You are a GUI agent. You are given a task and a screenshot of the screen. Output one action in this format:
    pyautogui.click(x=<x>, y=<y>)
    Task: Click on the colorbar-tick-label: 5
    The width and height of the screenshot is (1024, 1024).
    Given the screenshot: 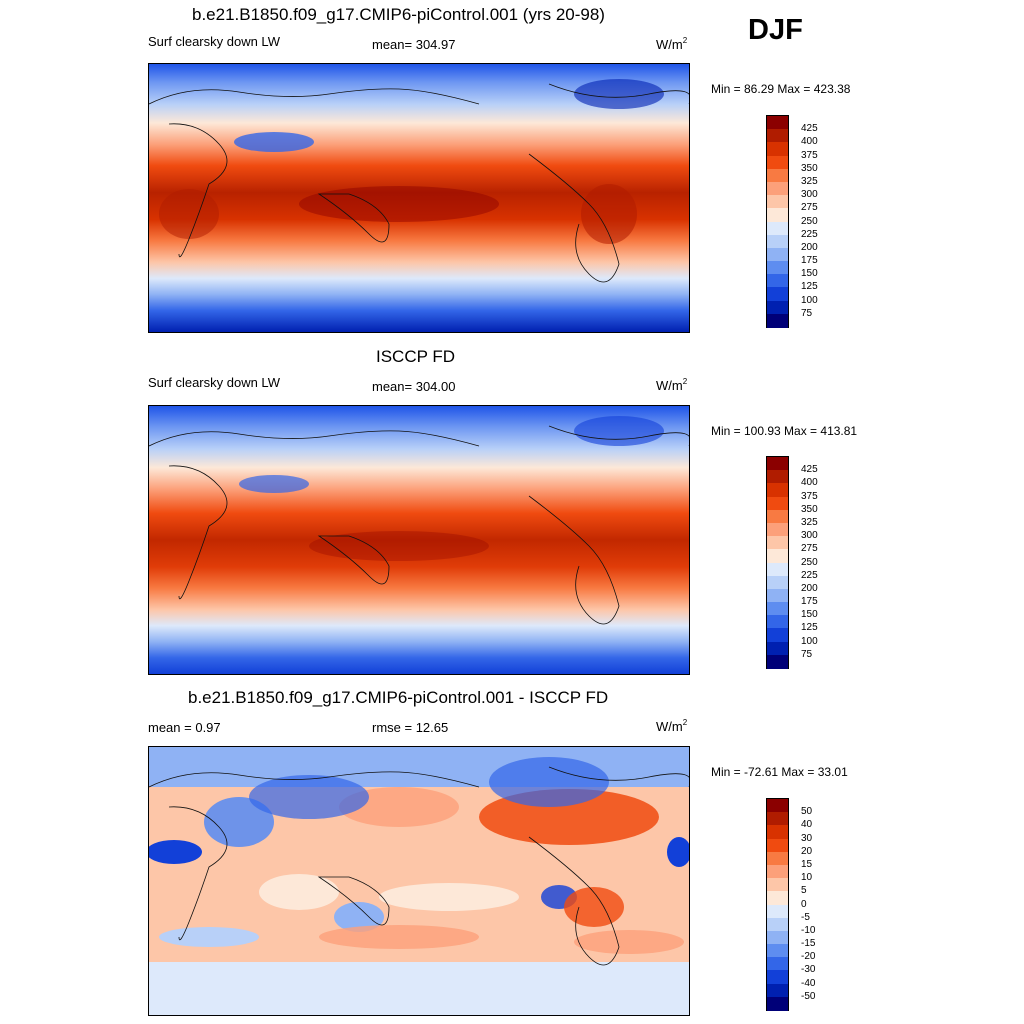 What is the action you would take?
    pyautogui.click(x=804, y=891)
    